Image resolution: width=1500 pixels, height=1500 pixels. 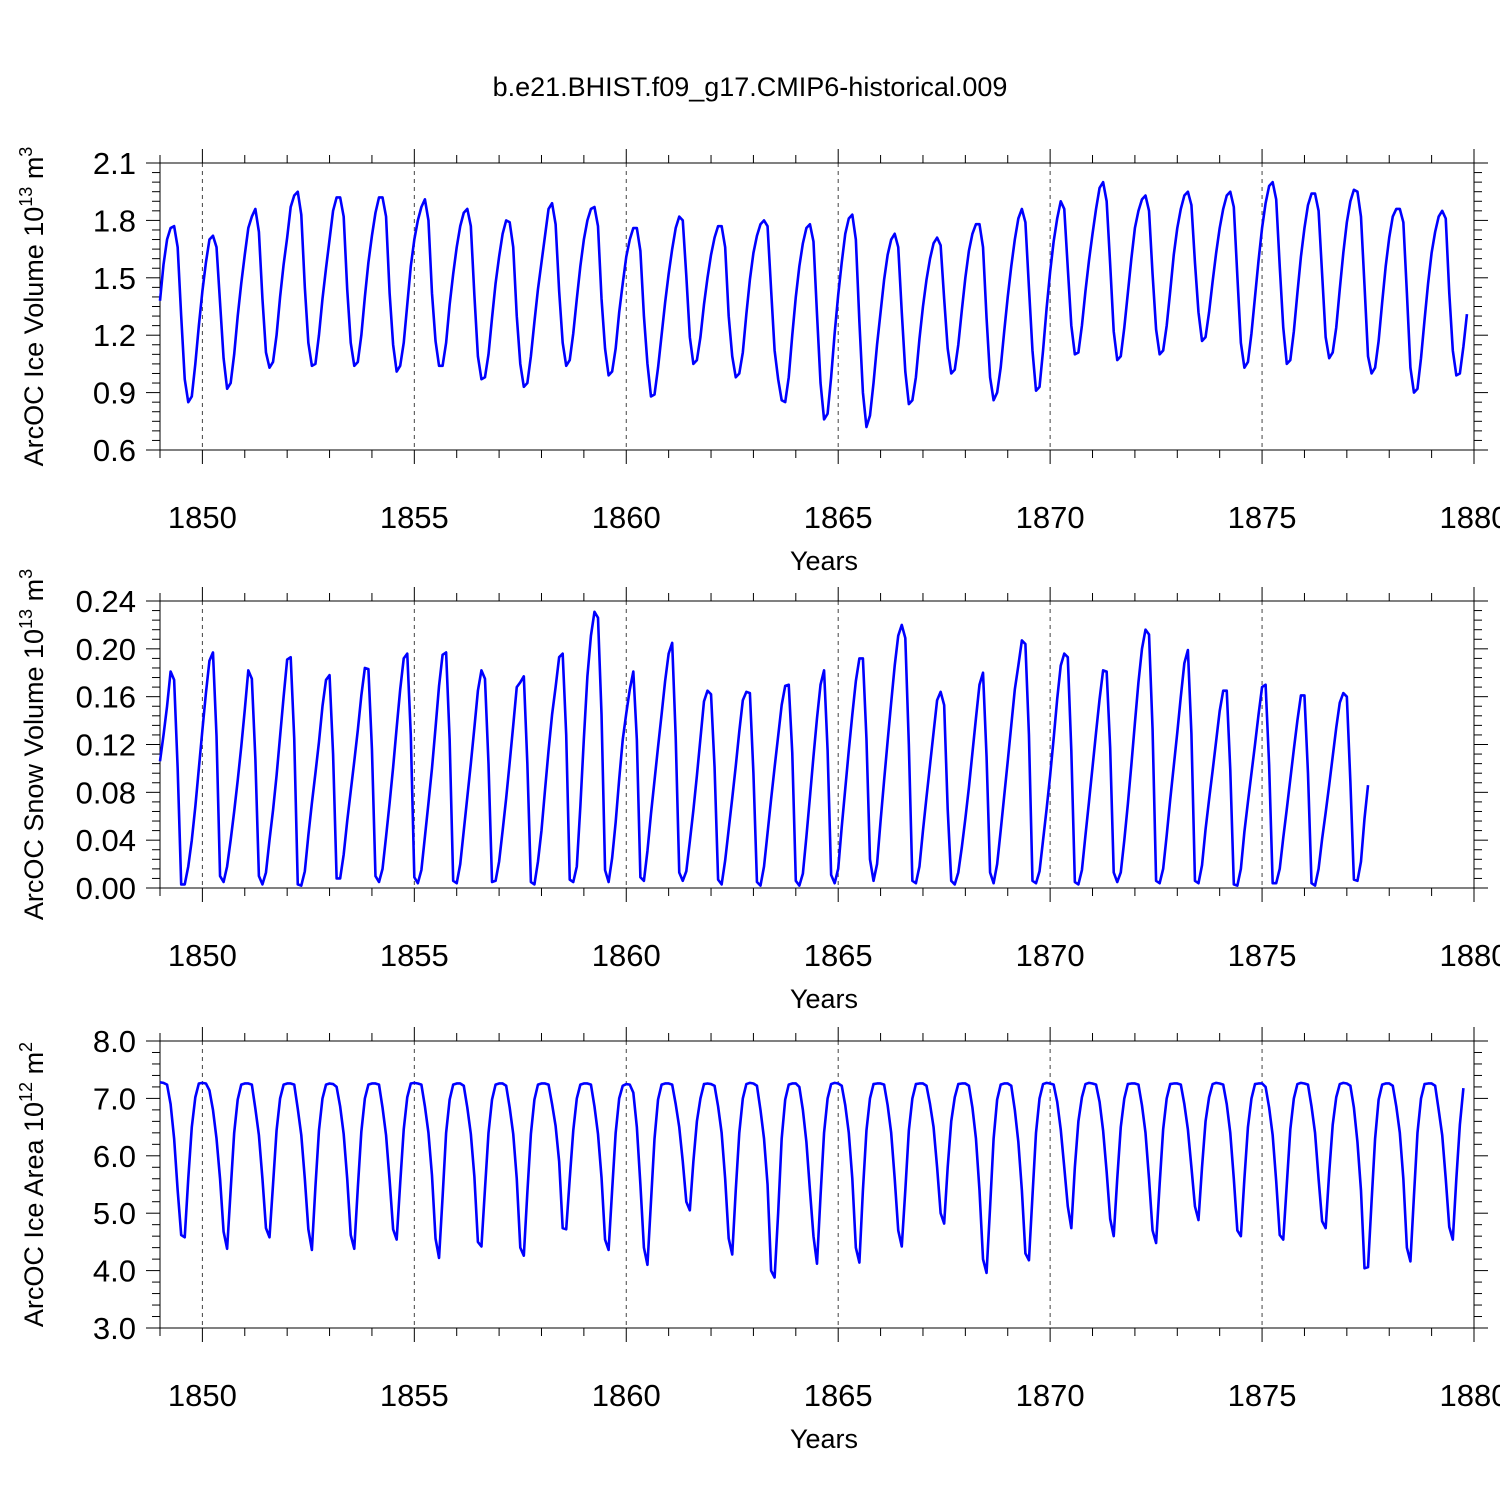 I want to click on y-tick-label: 0.6, so click(x=114, y=450).